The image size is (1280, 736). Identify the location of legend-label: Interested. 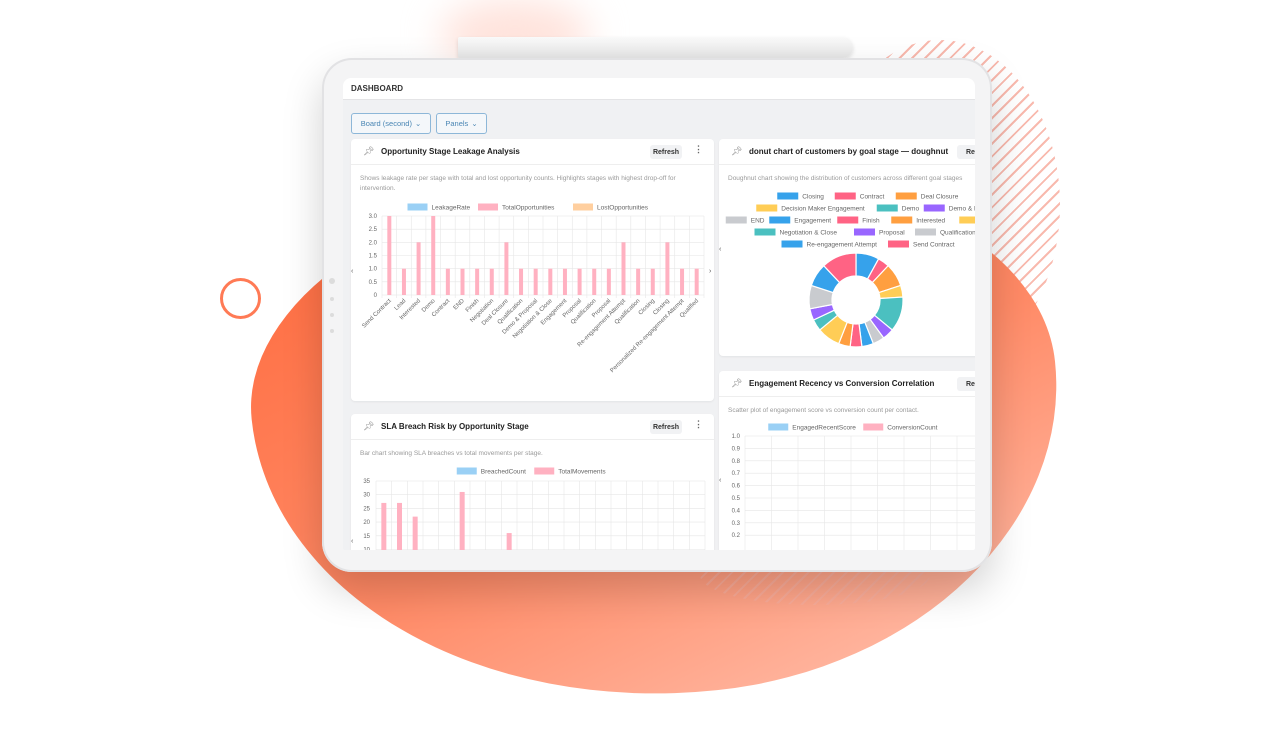
(930, 221).